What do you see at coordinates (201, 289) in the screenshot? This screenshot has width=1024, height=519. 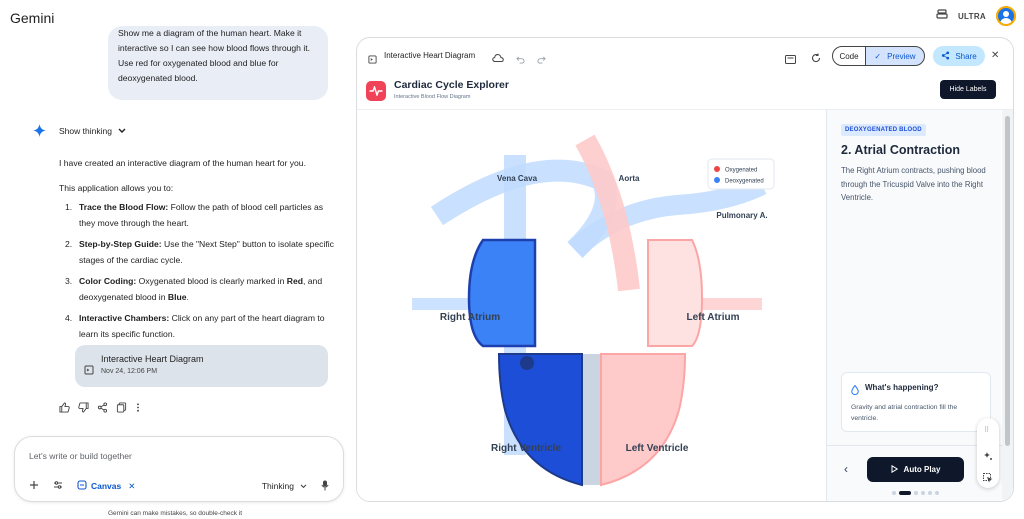 I see `list-item-text: , and deoxygenated blood in` at bounding box center [201, 289].